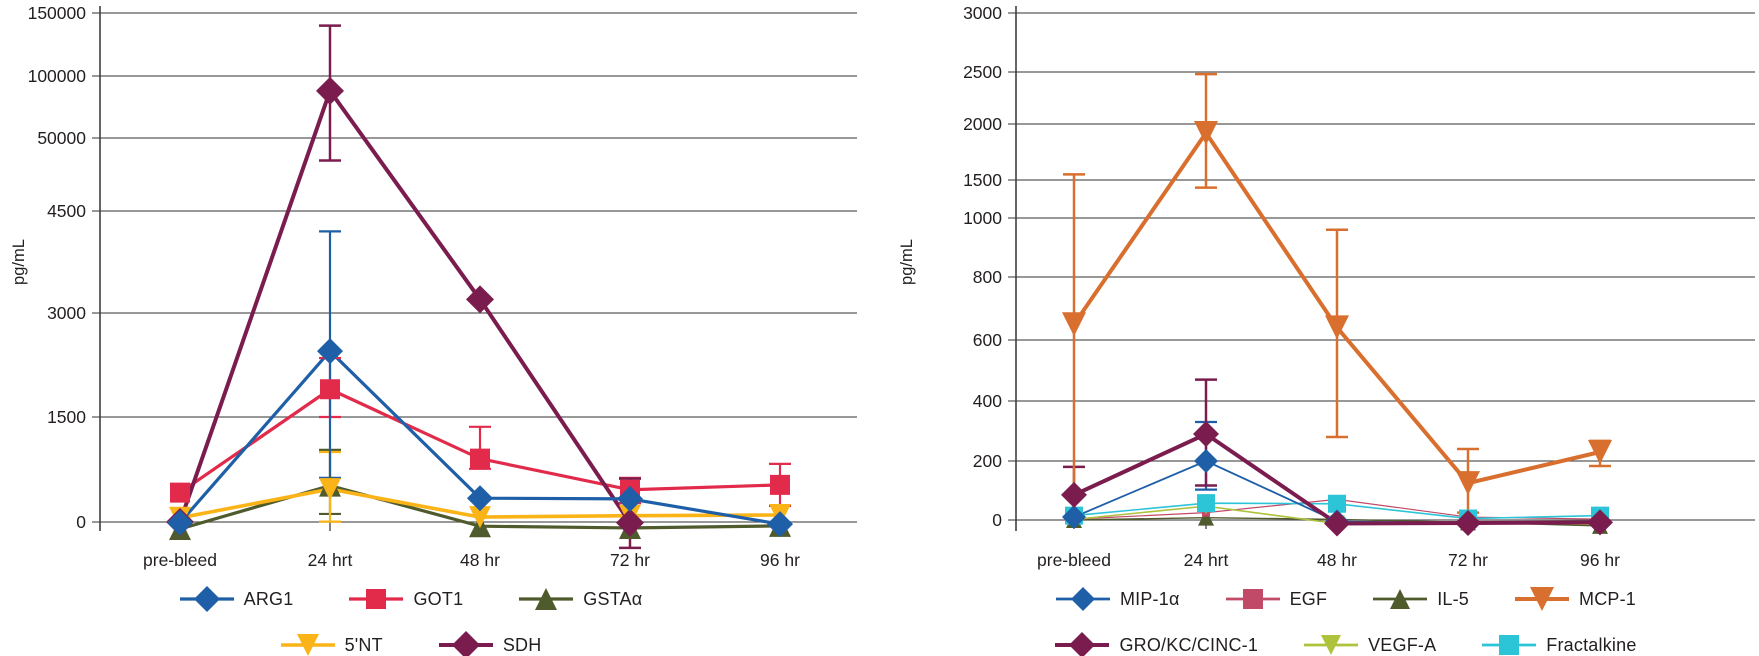  What do you see at coordinates (987, 401) in the screenshot?
I see `y-tick-label: 400` at bounding box center [987, 401].